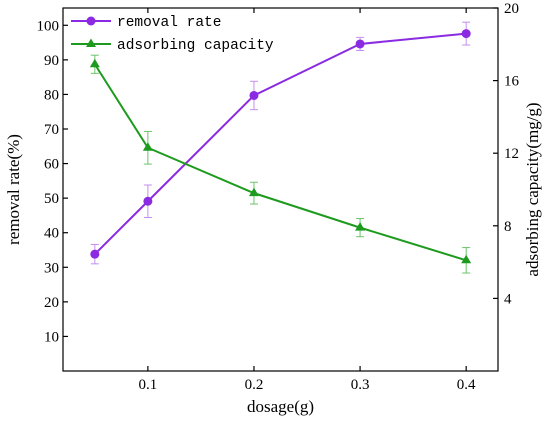 The width and height of the screenshot is (550, 422). Describe the element at coordinates (254, 385) in the screenshot. I see `x-tick-label: 0.2` at that location.